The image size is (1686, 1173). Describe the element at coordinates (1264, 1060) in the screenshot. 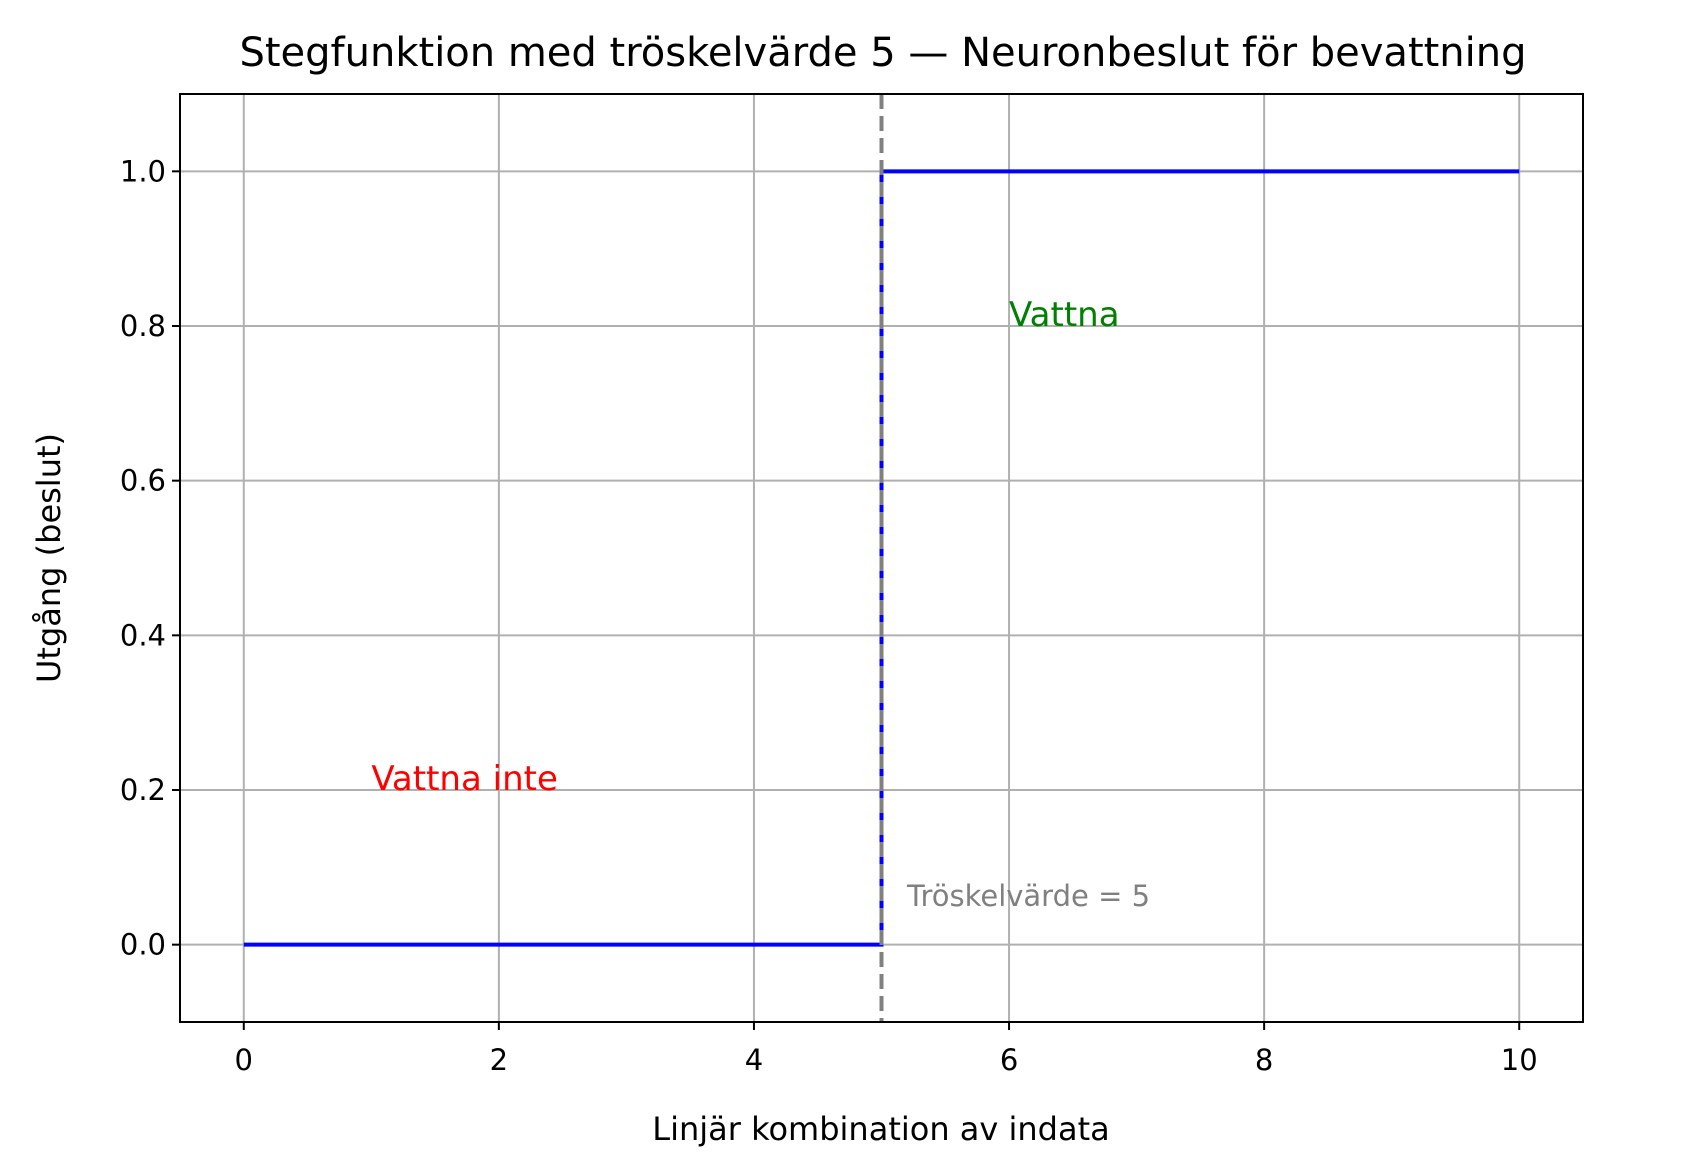

I see `x-tick-label: 8` at that location.